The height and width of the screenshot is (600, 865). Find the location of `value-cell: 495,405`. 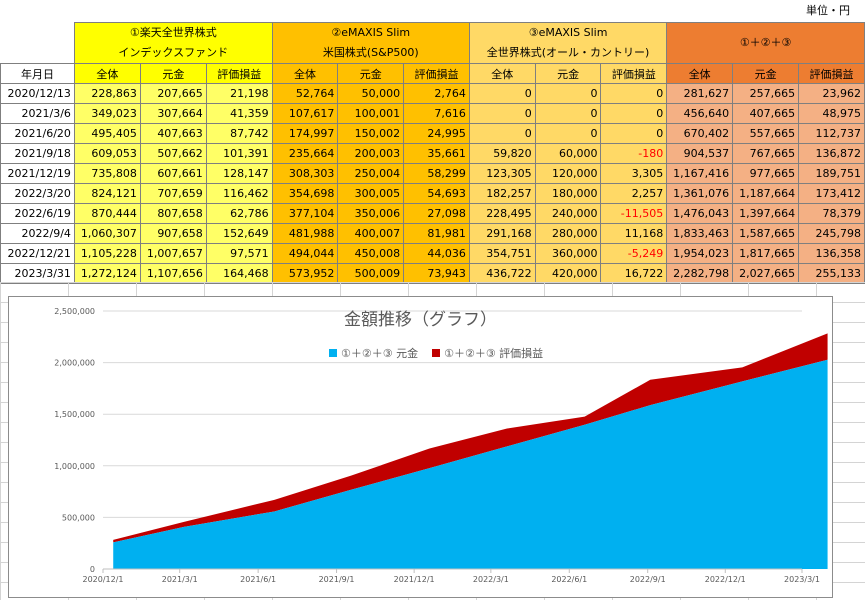

value-cell: 495,405 is located at coordinates (107, 133).